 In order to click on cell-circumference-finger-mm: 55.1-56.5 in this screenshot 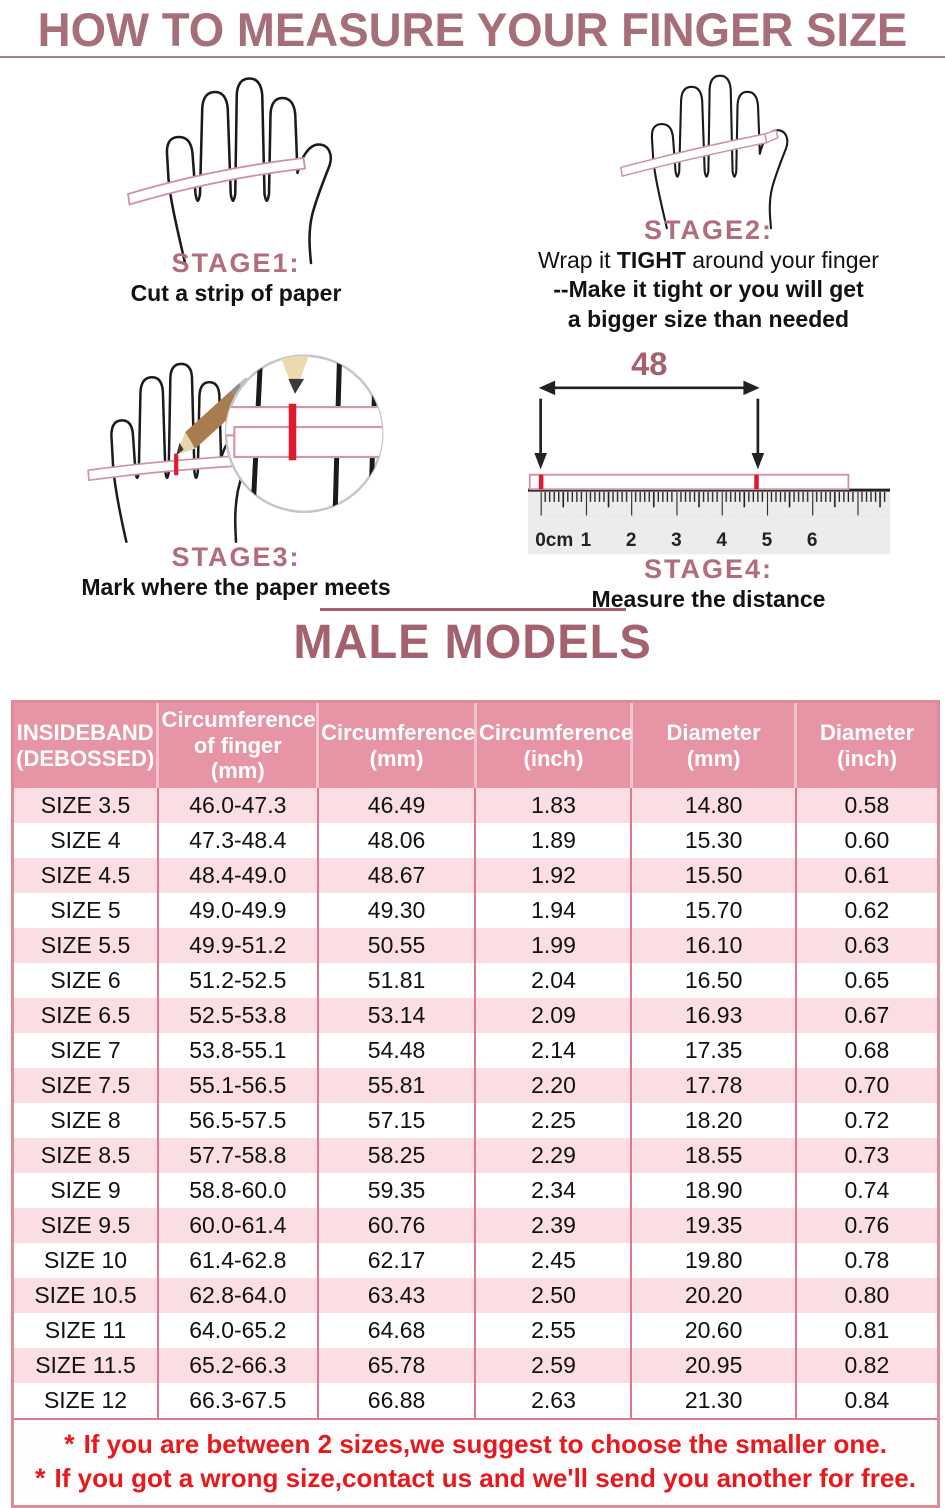, I will do `click(238, 1085)`.